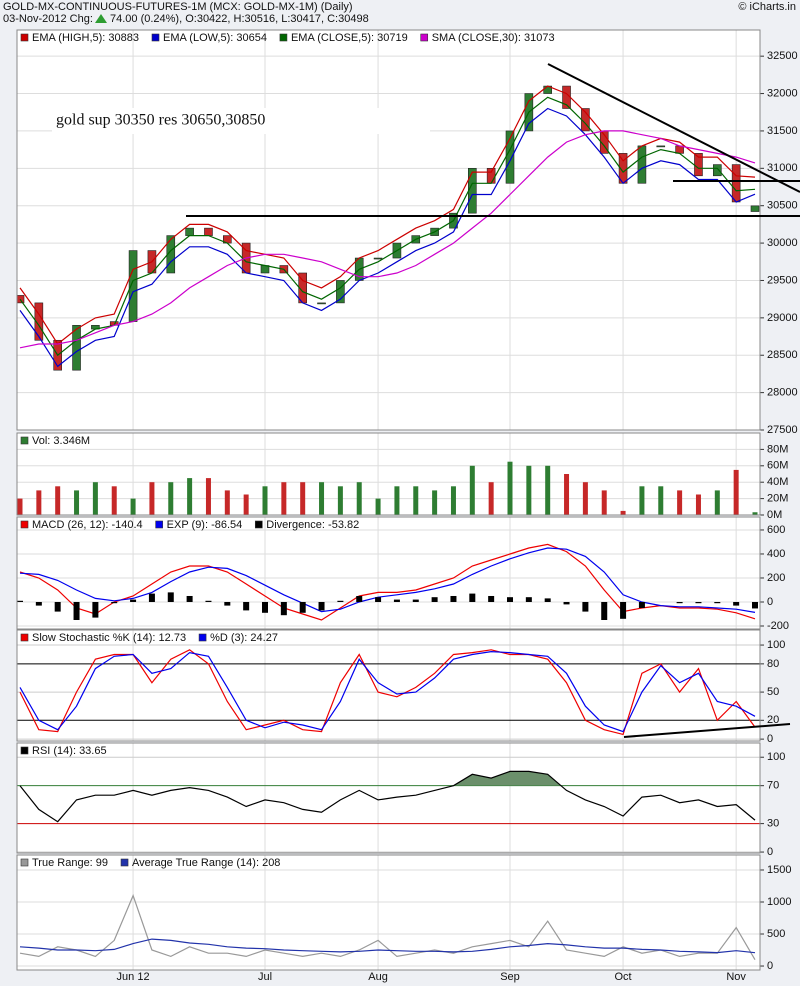  I want to click on y-tick-label: 400, so click(776, 554).